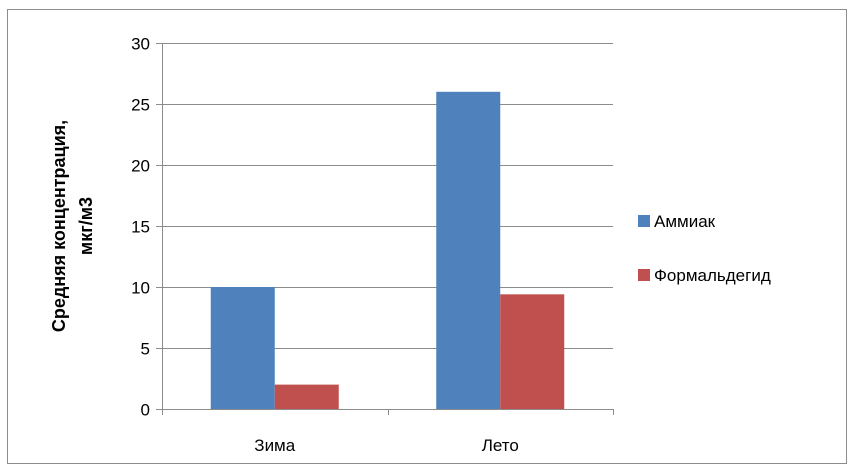  What do you see at coordinates (145, 349) in the screenshot?
I see `y-tick-label: 5` at bounding box center [145, 349].